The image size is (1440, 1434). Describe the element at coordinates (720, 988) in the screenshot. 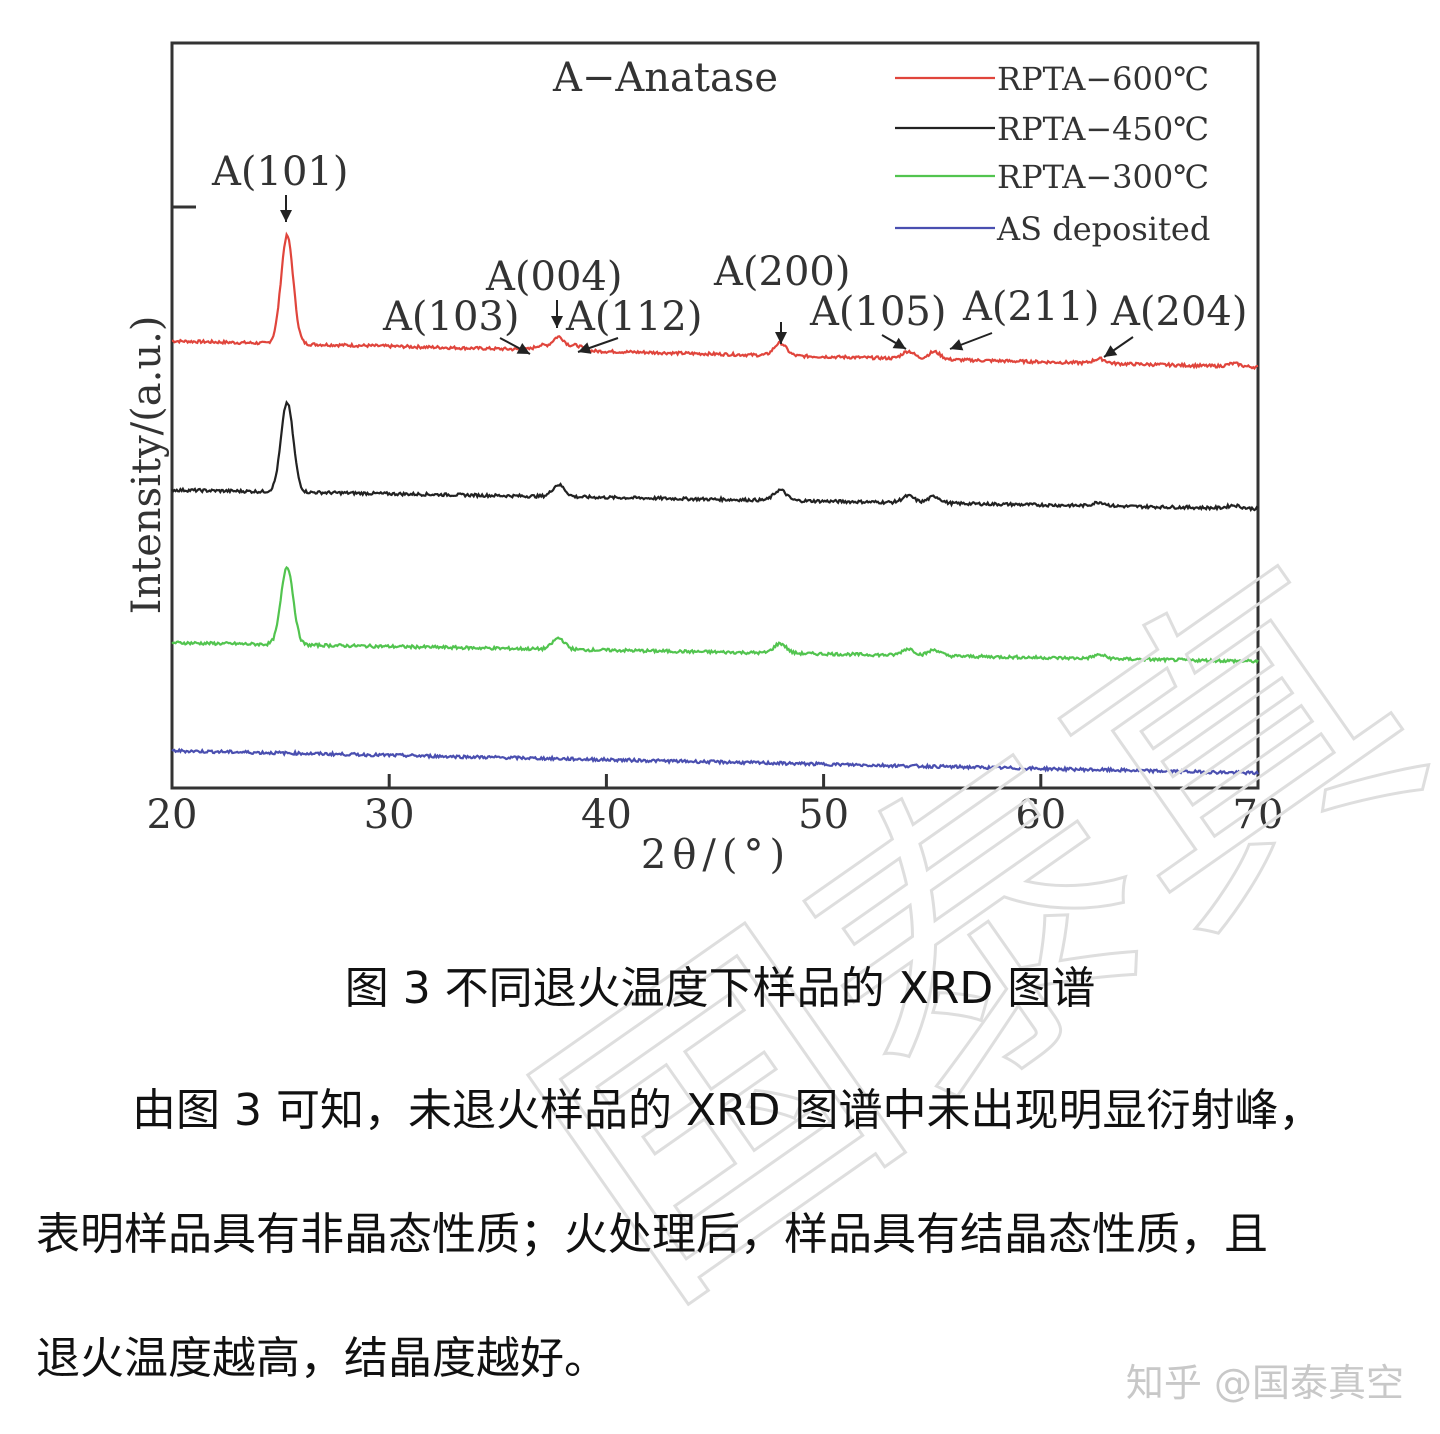

I see `figure-caption: 图 3 不同退火温度下样品的 XRD 图谱` at that location.